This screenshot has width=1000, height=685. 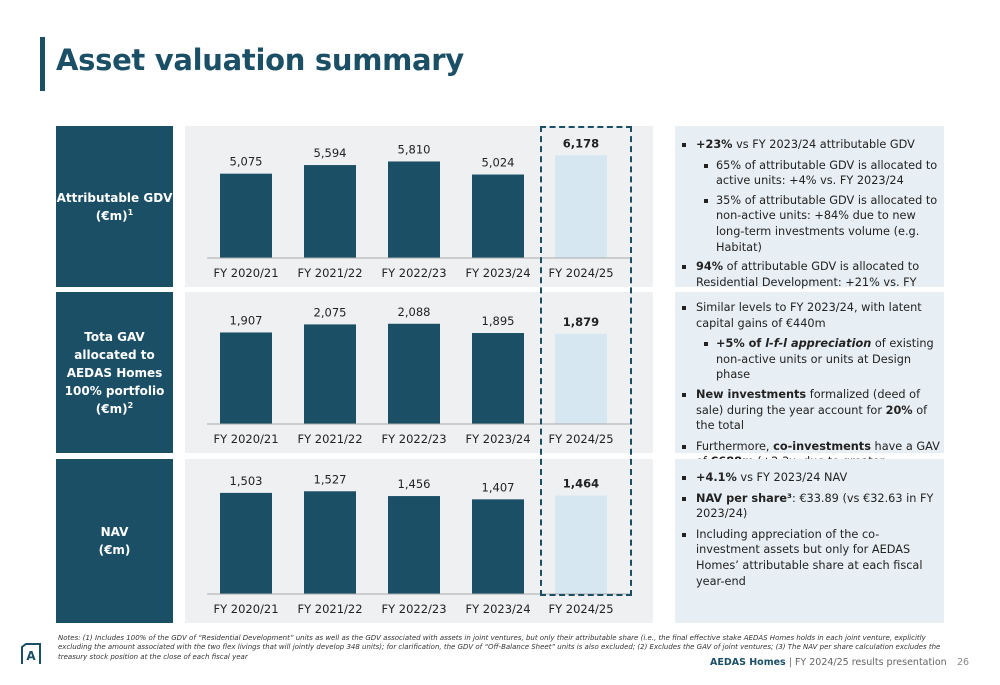 I want to click on page-title: Asset valuation summary, so click(x=260, y=60).